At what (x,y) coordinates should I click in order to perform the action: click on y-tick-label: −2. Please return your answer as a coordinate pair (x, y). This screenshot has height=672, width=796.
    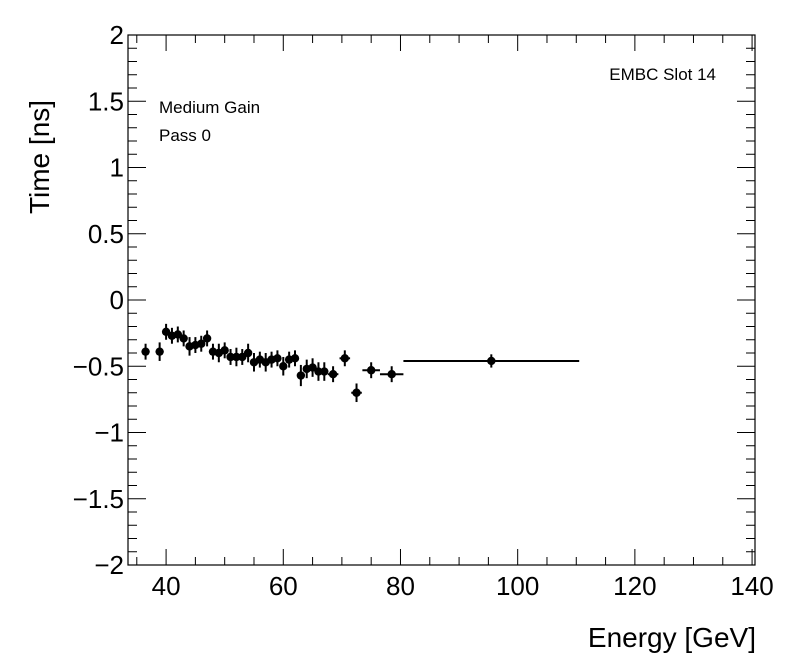
    Looking at the image, I should click on (109, 565).